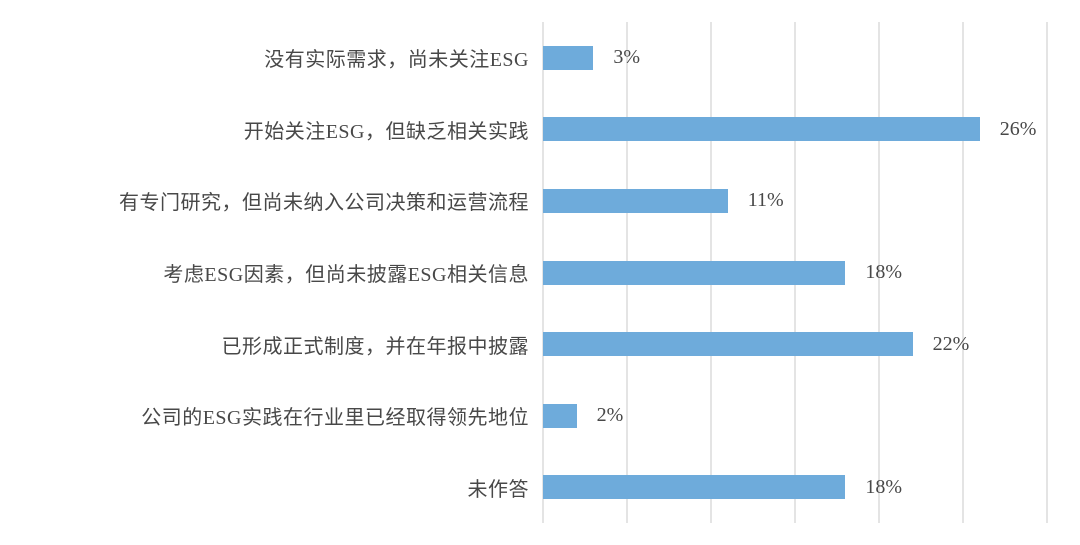 Image resolution: width=1080 pixels, height=545 pixels. Describe the element at coordinates (540, 58) in the screenshot. I see `chart-row: 没有实际需求，尚未关注ESG 3%` at that location.